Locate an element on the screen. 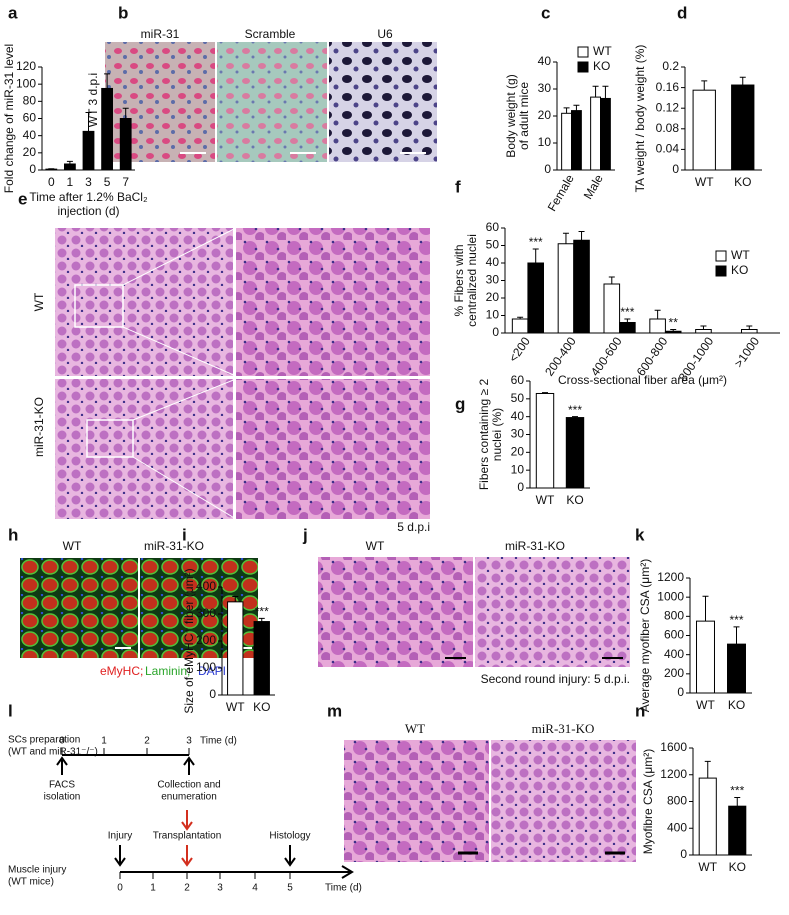 This screenshot has width=789, height=915. event-label: Transplantation is located at coordinates (187, 836).